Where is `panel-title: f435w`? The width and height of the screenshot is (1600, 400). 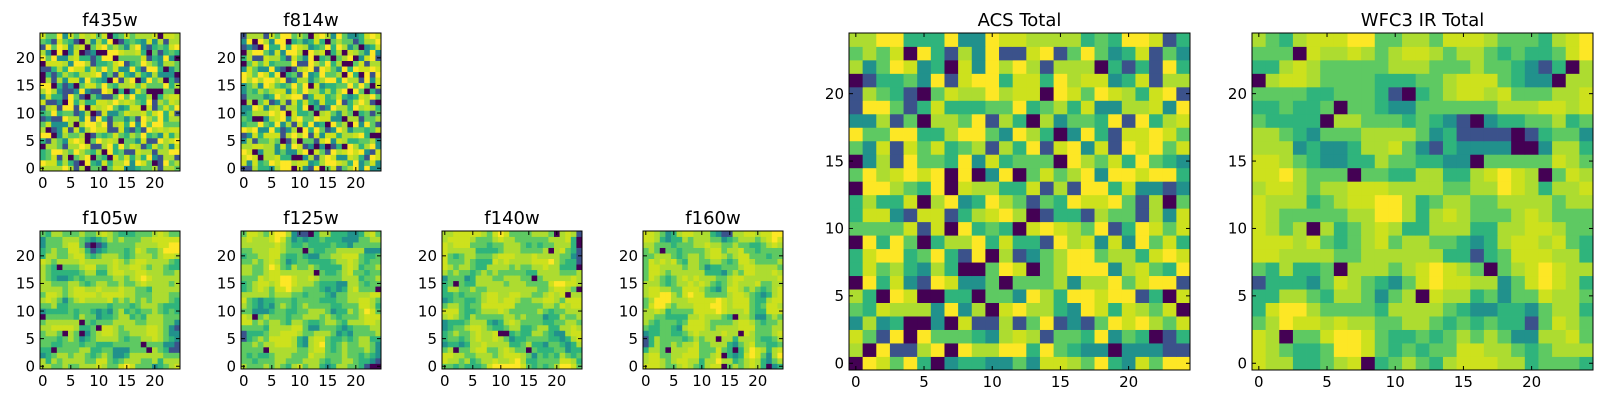 panel-title: f435w is located at coordinates (109, 20).